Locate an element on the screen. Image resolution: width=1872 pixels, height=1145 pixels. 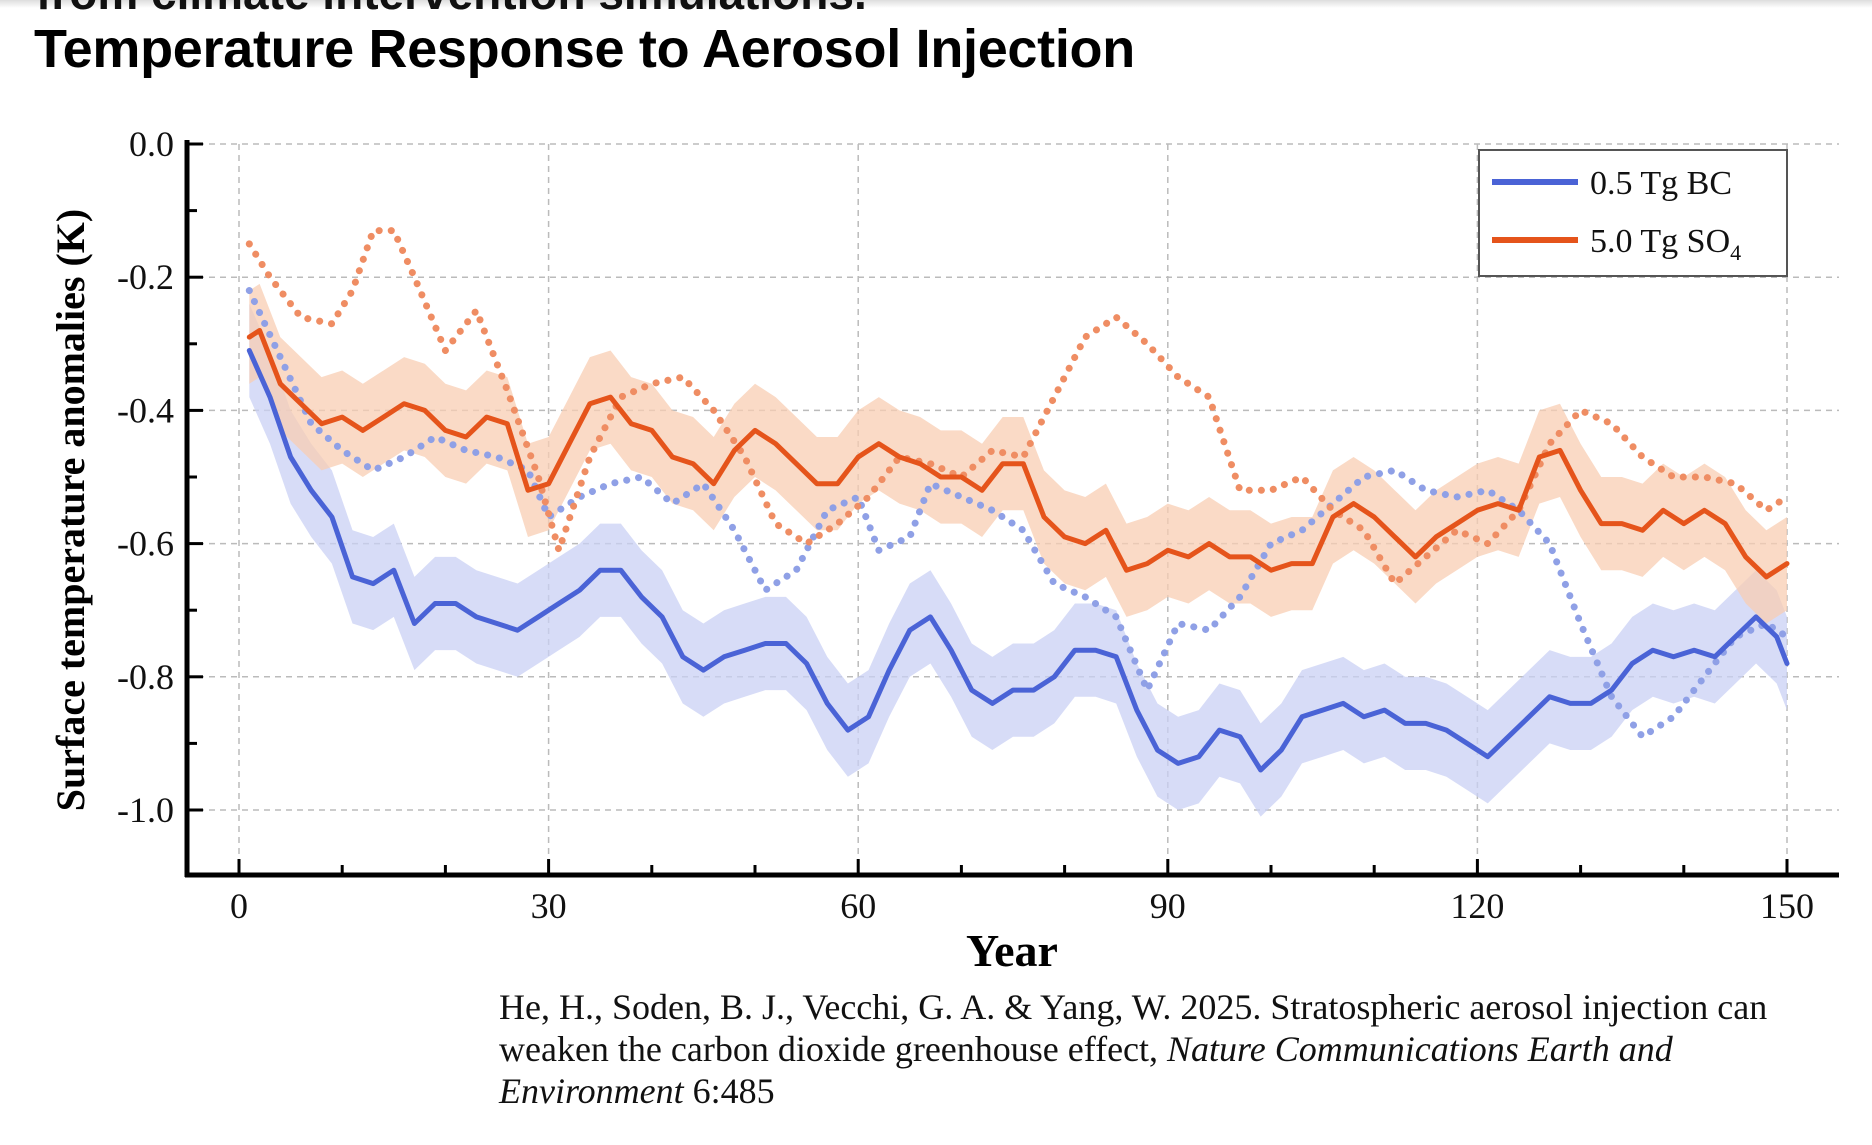
x-axis-label: Year is located at coordinates (1012, 950).